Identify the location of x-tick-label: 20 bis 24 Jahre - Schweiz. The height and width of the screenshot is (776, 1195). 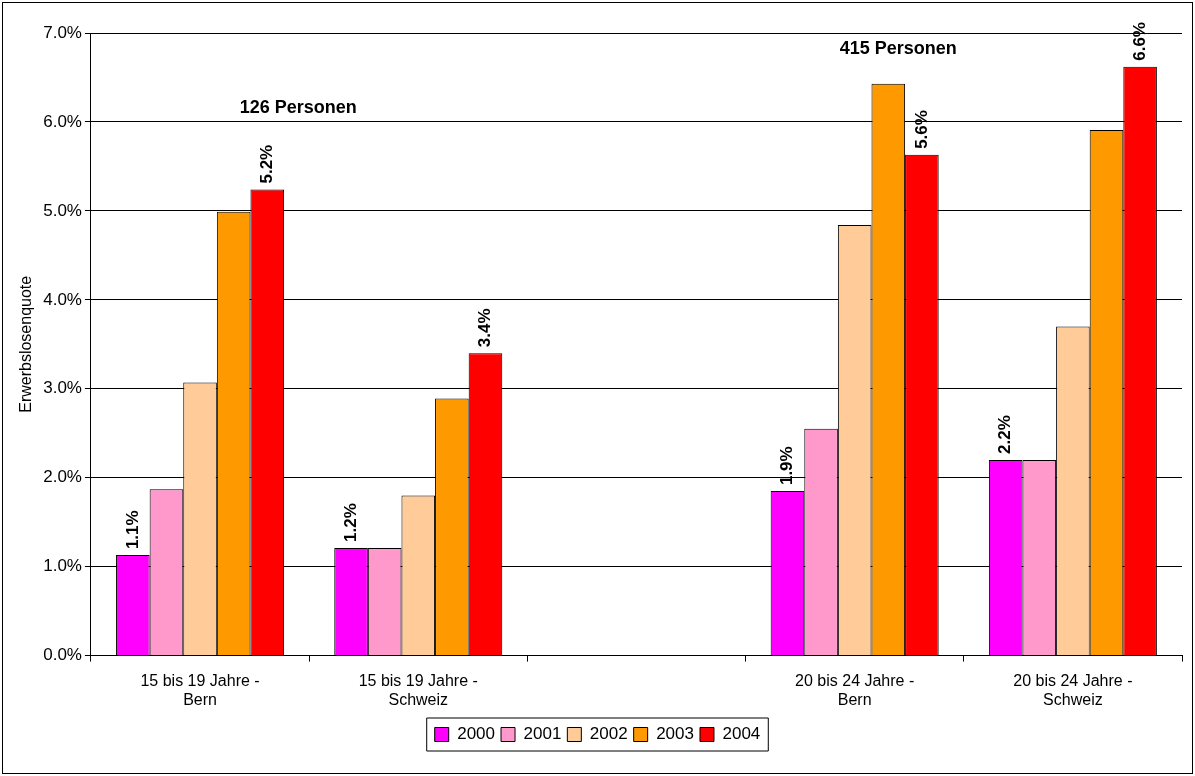
(1073, 689).